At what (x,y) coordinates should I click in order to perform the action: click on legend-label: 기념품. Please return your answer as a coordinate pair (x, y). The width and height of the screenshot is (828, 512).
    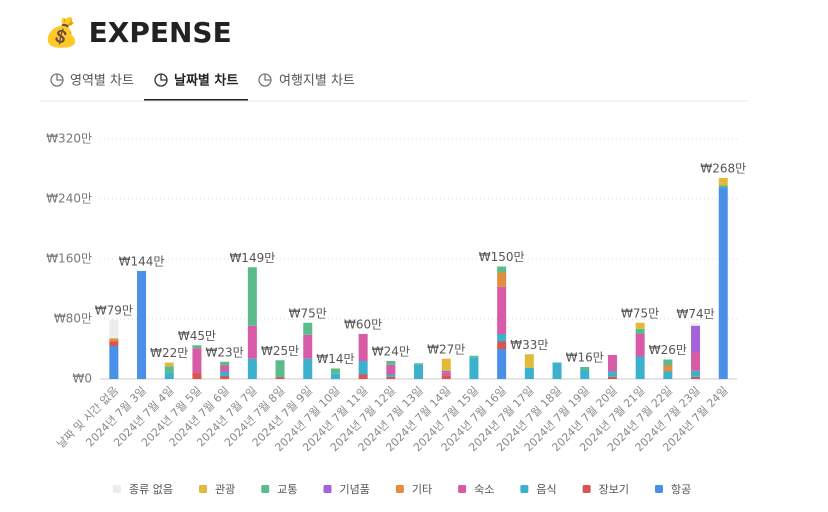
    Looking at the image, I should click on (354, 489).